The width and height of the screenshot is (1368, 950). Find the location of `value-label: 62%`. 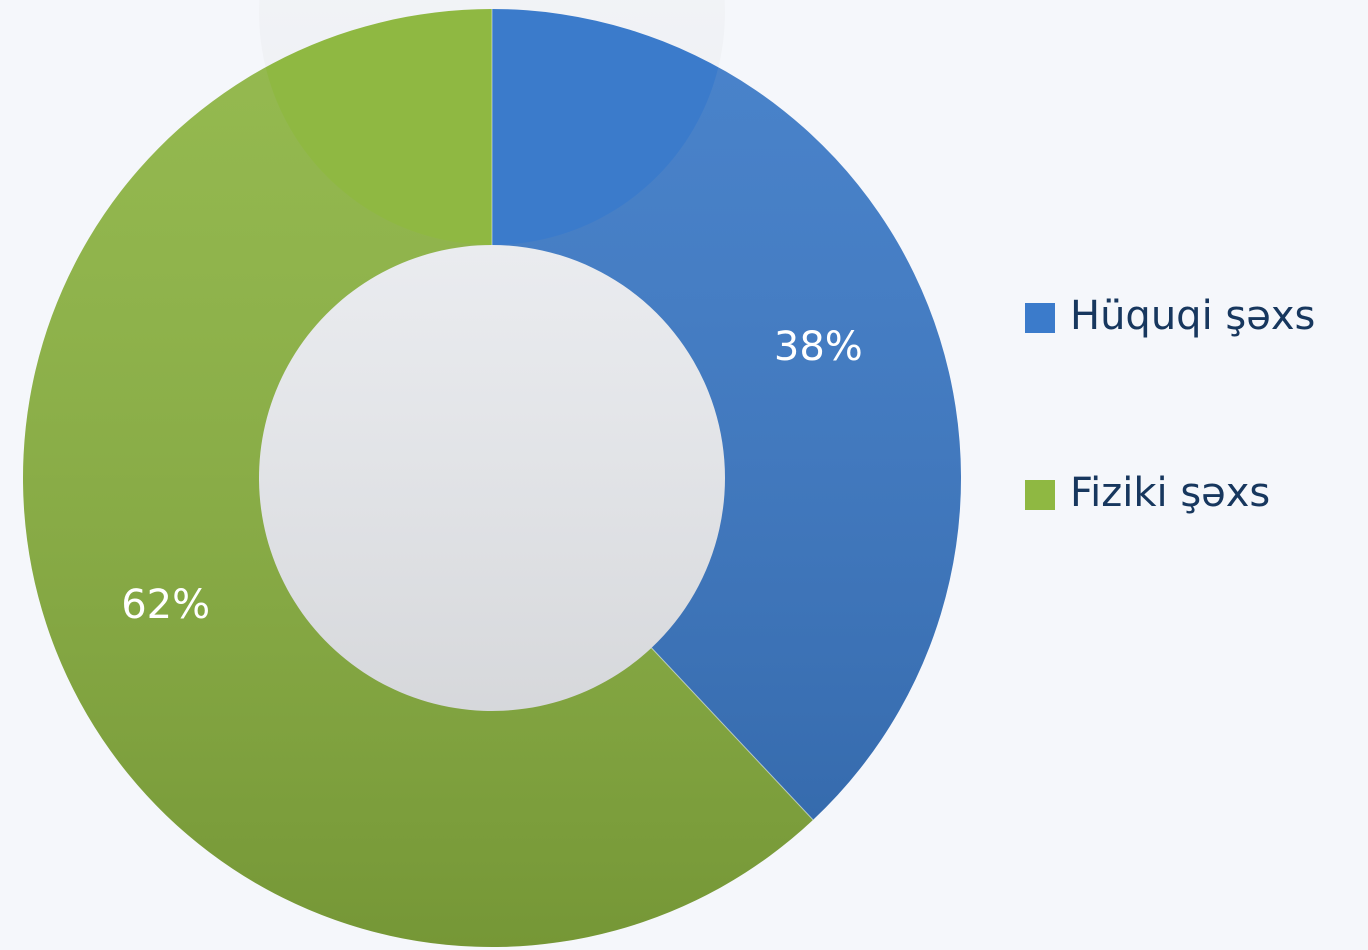

value-label: 62% is located at coordinates (165, 605).